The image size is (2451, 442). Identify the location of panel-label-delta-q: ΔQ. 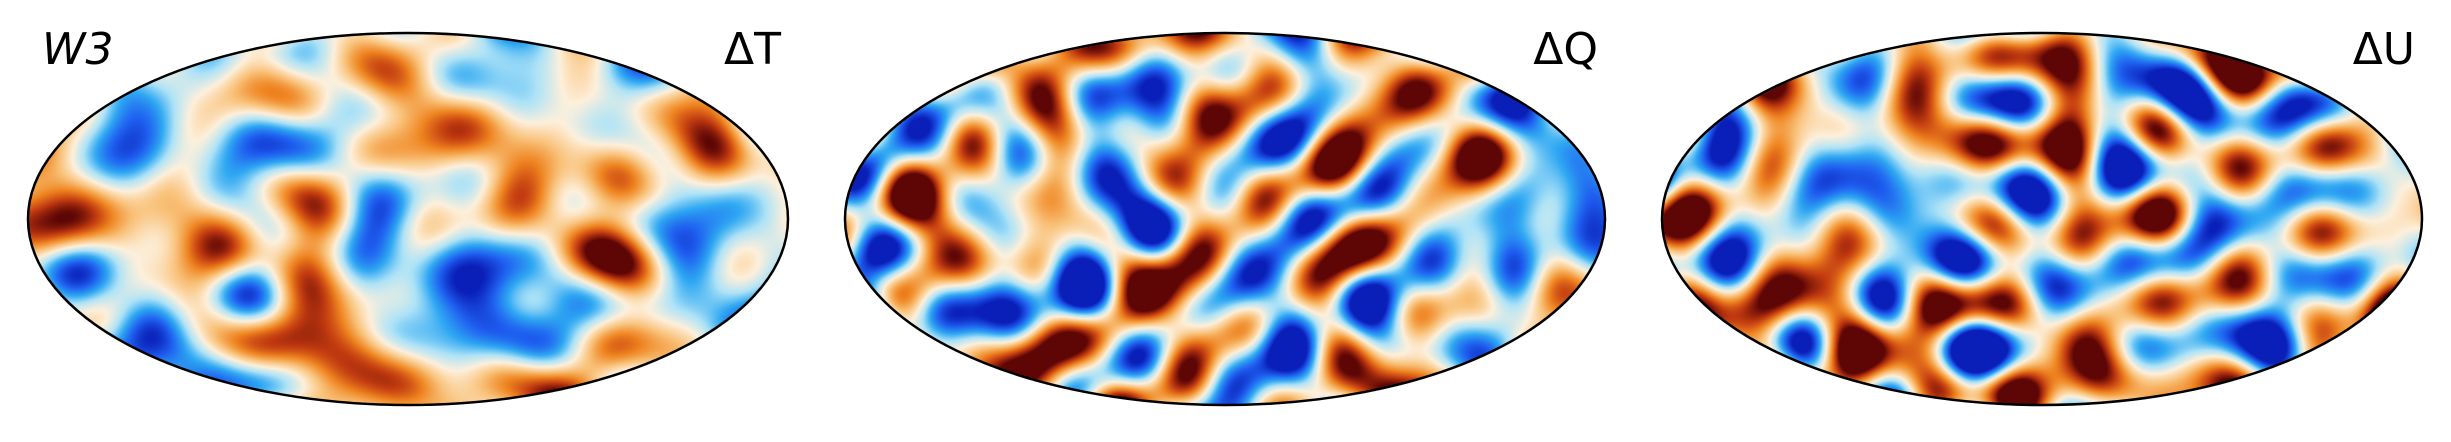
(1565, 49).